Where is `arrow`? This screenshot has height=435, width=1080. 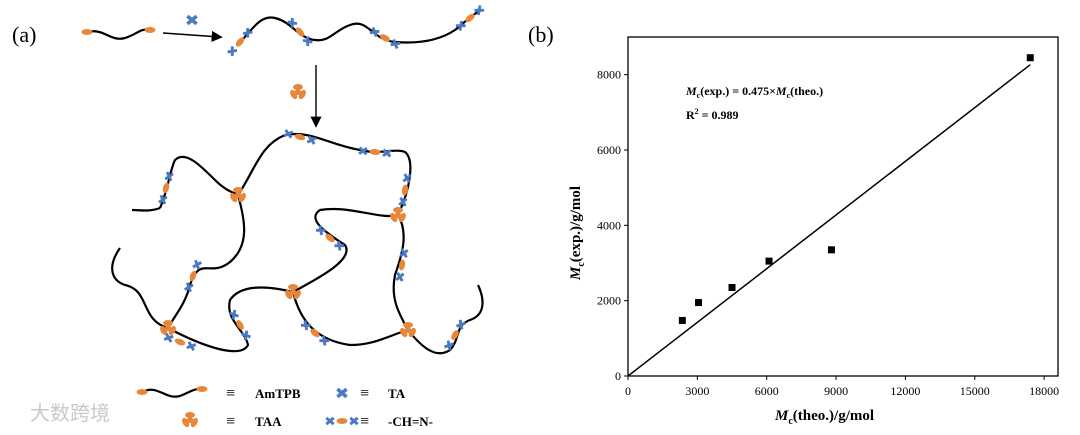 arrow is located at coordinates (192, 36).